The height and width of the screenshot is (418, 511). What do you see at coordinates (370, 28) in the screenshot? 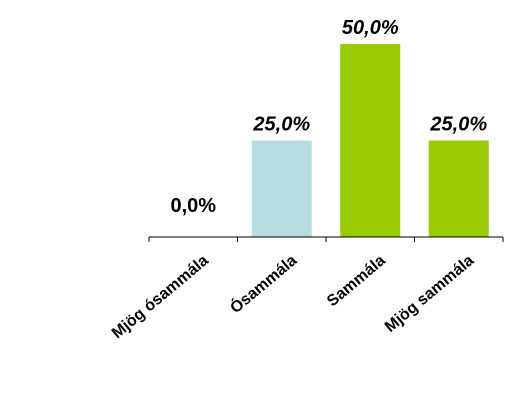
I see `data-label: 50,0%` at bounding box center [370, 28].